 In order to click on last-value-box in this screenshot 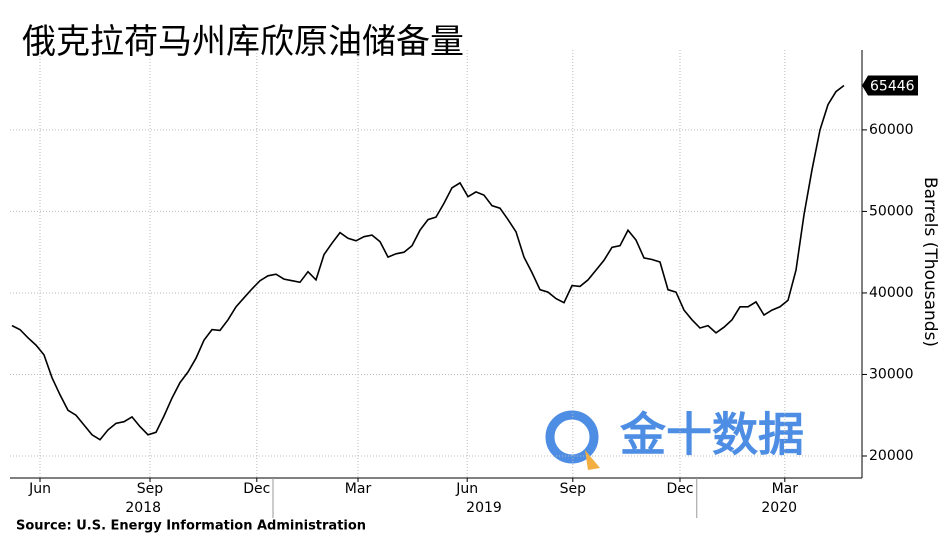, I will do `click(890, 85)`.